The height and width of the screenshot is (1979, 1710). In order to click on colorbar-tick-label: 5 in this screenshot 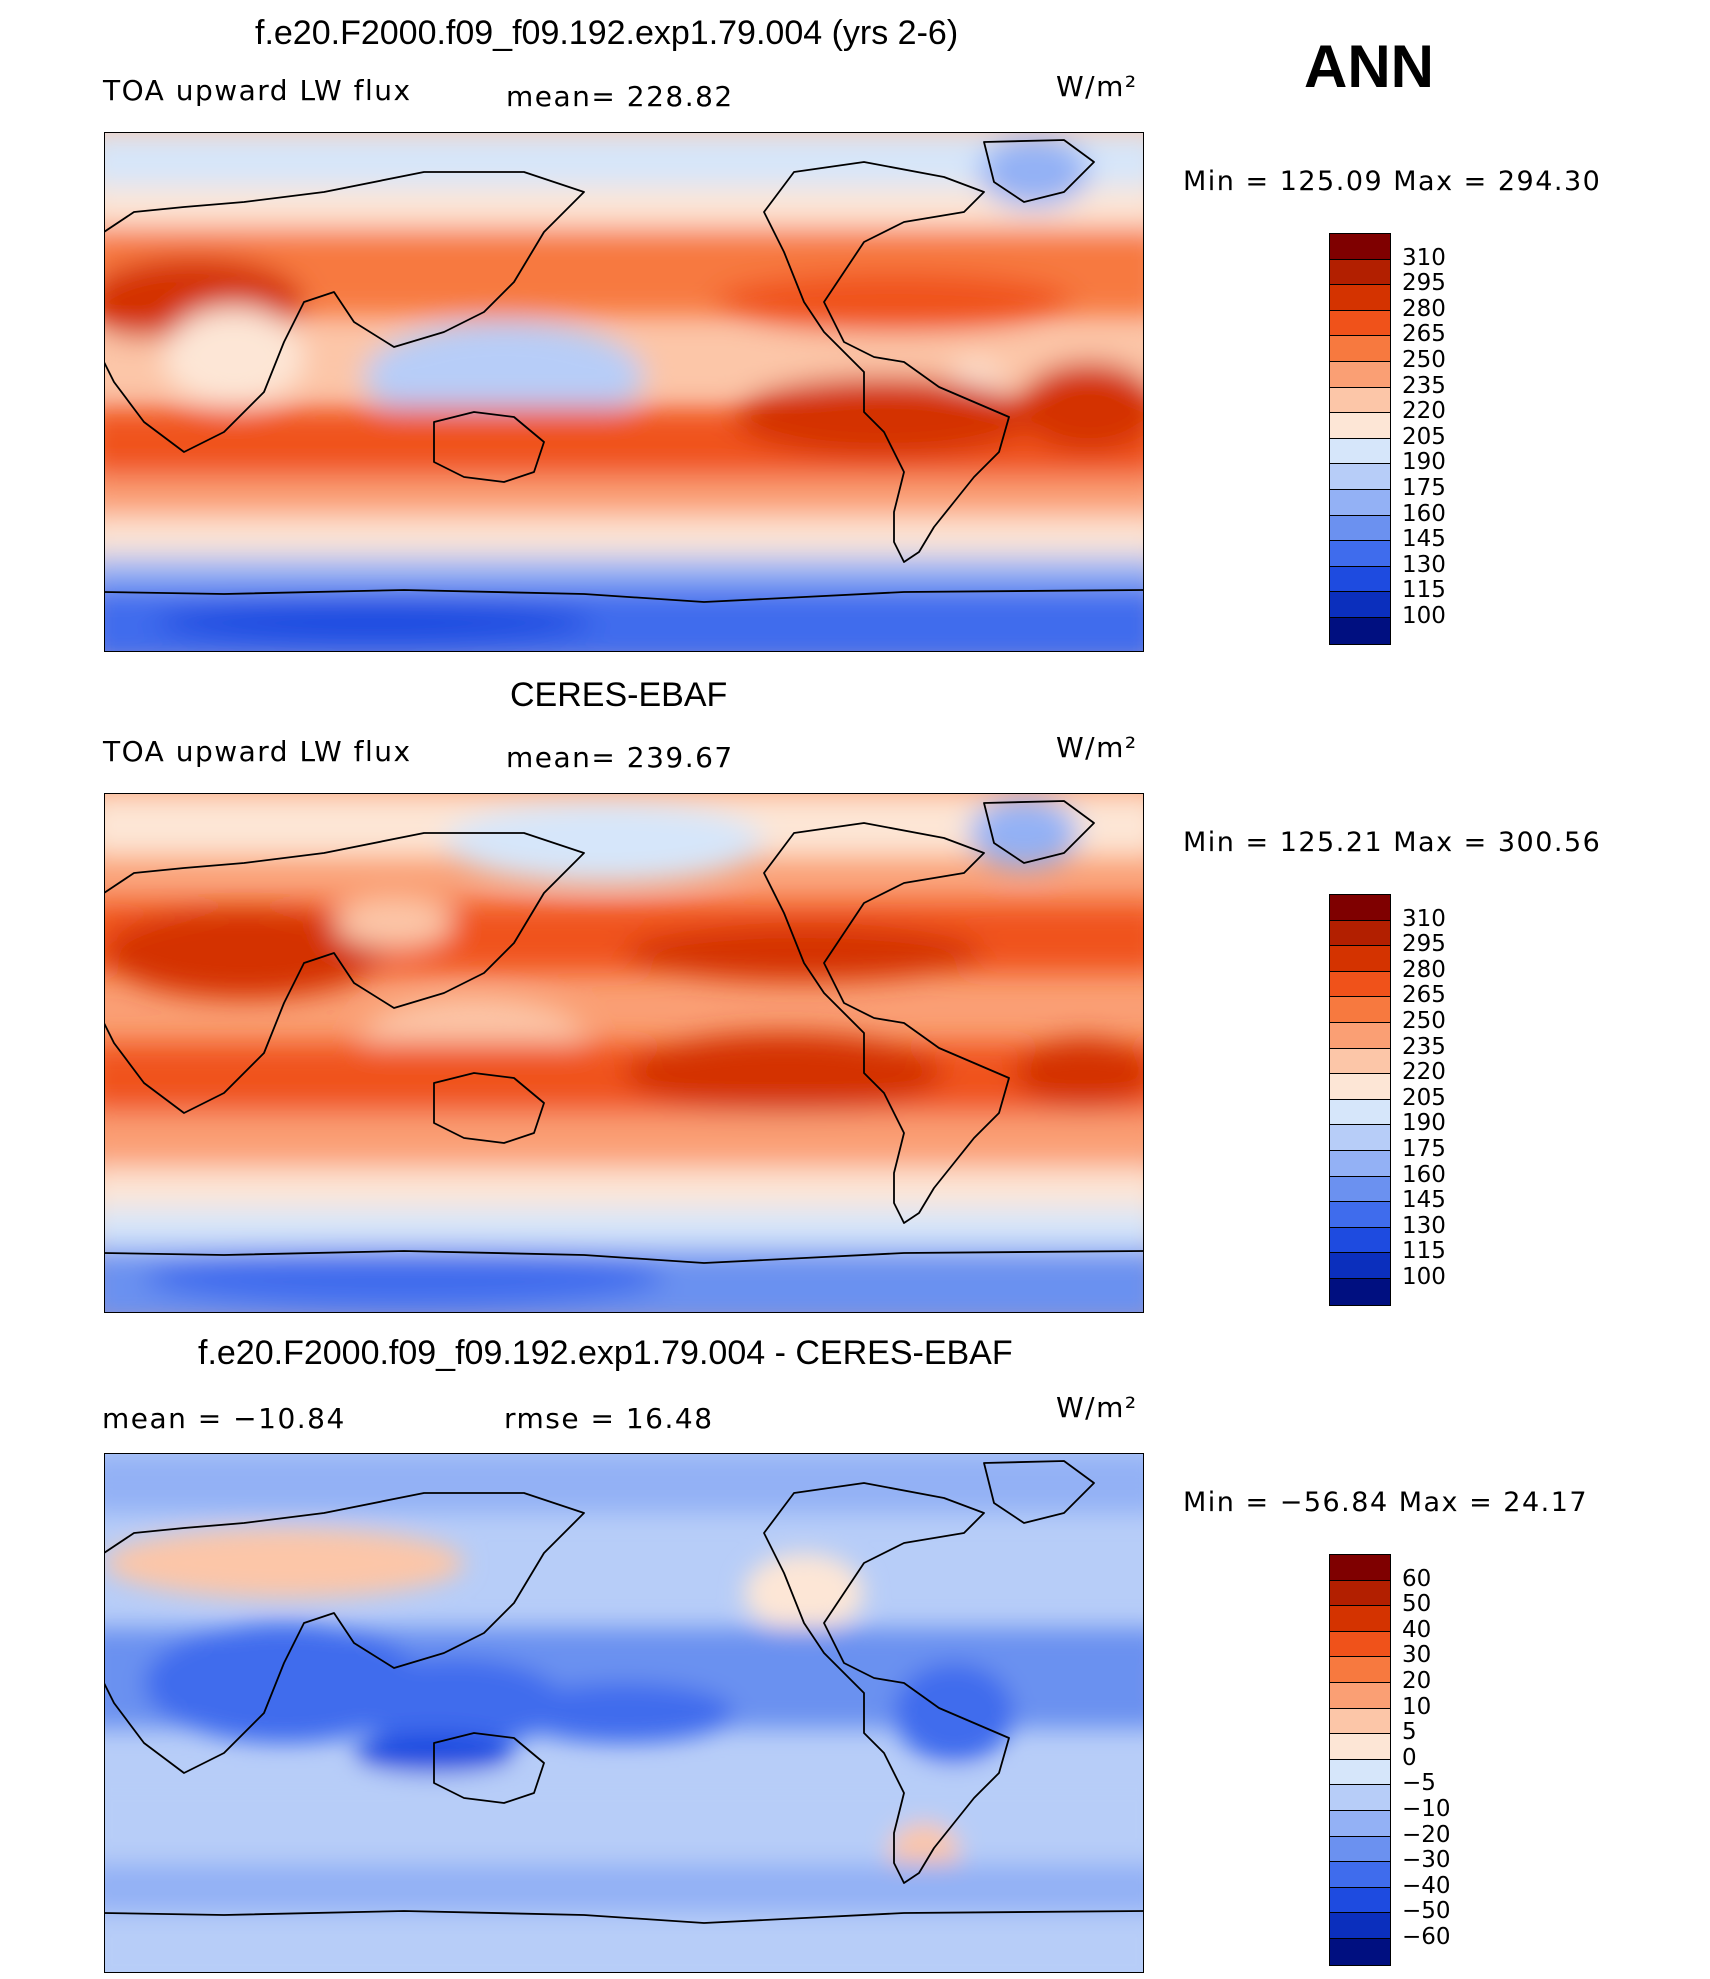, I will do `click(1409, 1732)`.